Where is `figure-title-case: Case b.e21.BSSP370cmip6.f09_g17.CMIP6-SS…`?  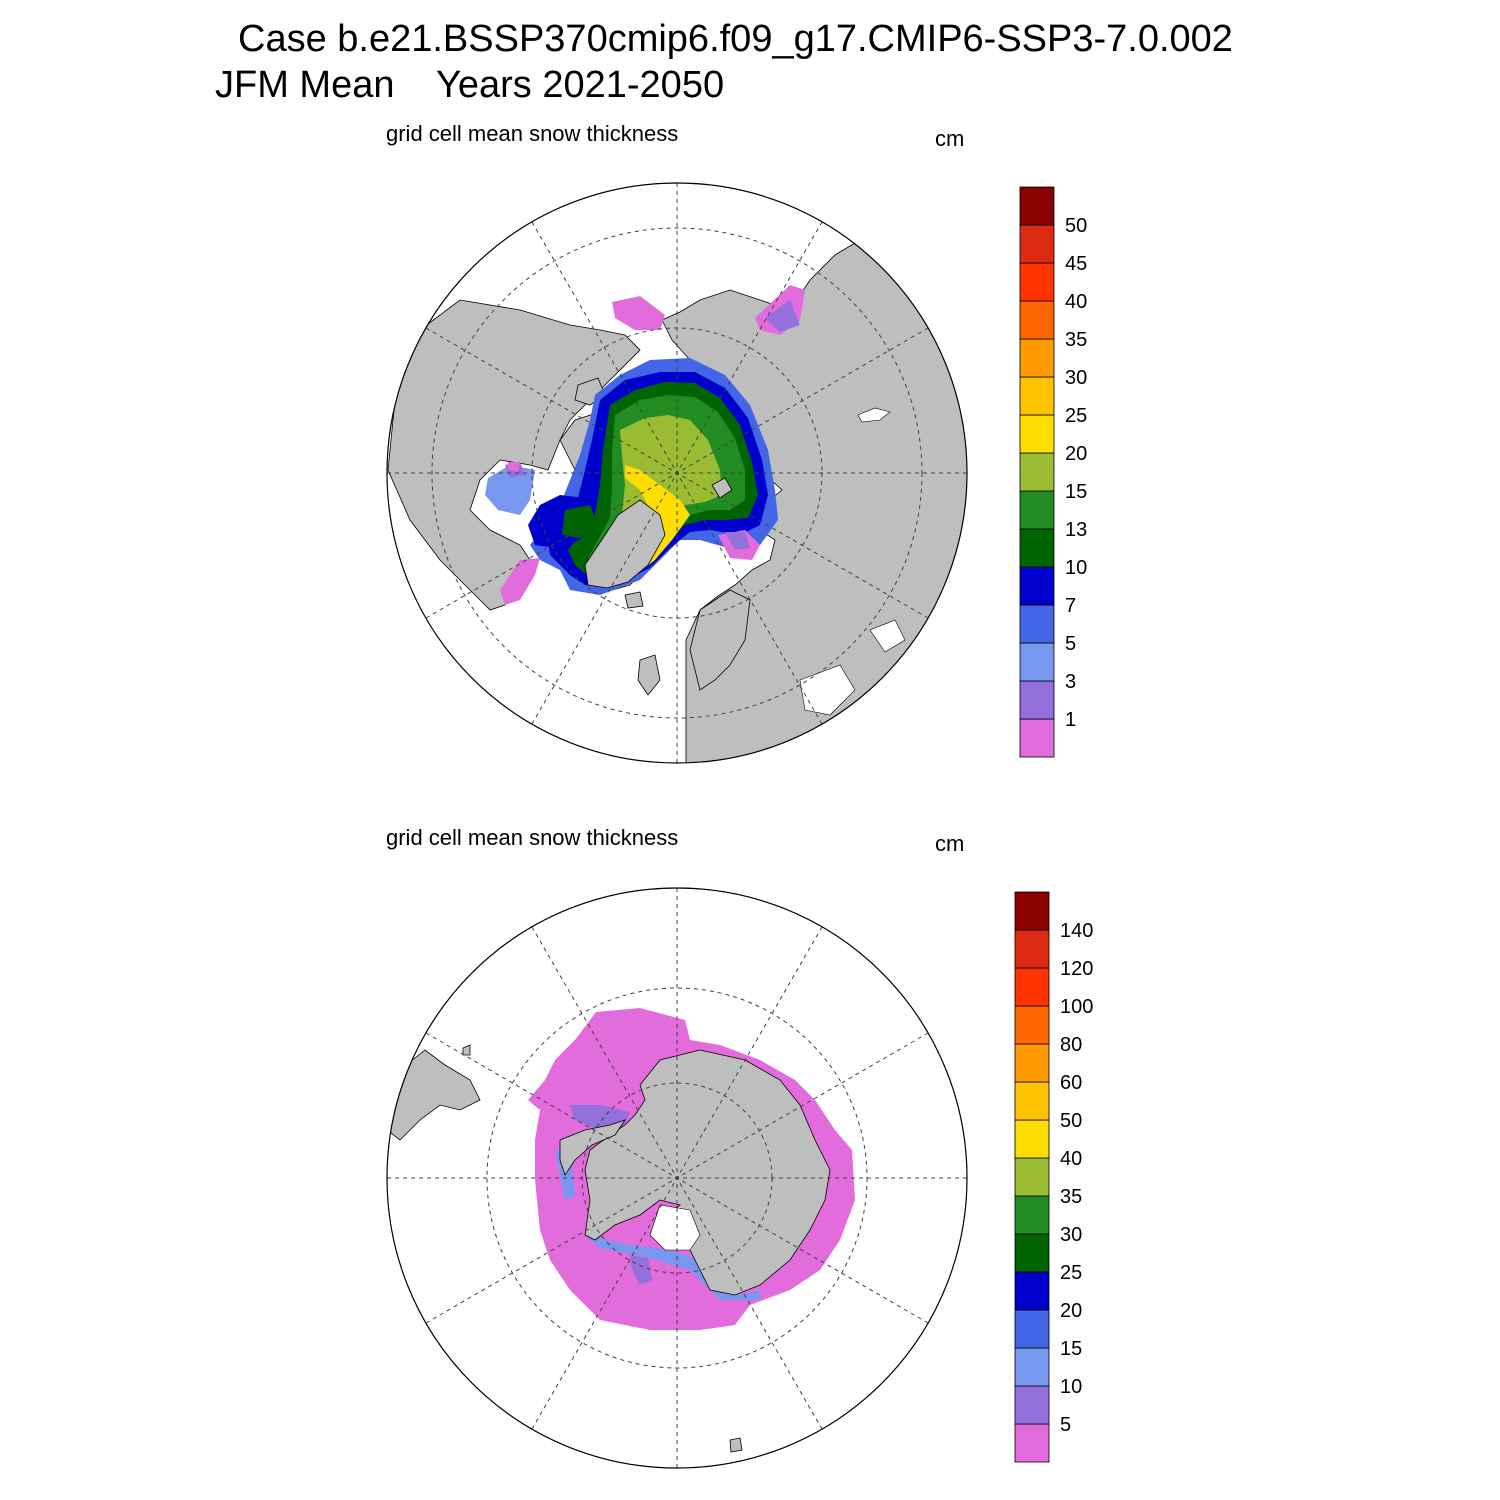 figure-title-case: Case b.e21.BSSP370cmip6.f09_g17.CMIP6-SS… is located at coordinates (735, 39).